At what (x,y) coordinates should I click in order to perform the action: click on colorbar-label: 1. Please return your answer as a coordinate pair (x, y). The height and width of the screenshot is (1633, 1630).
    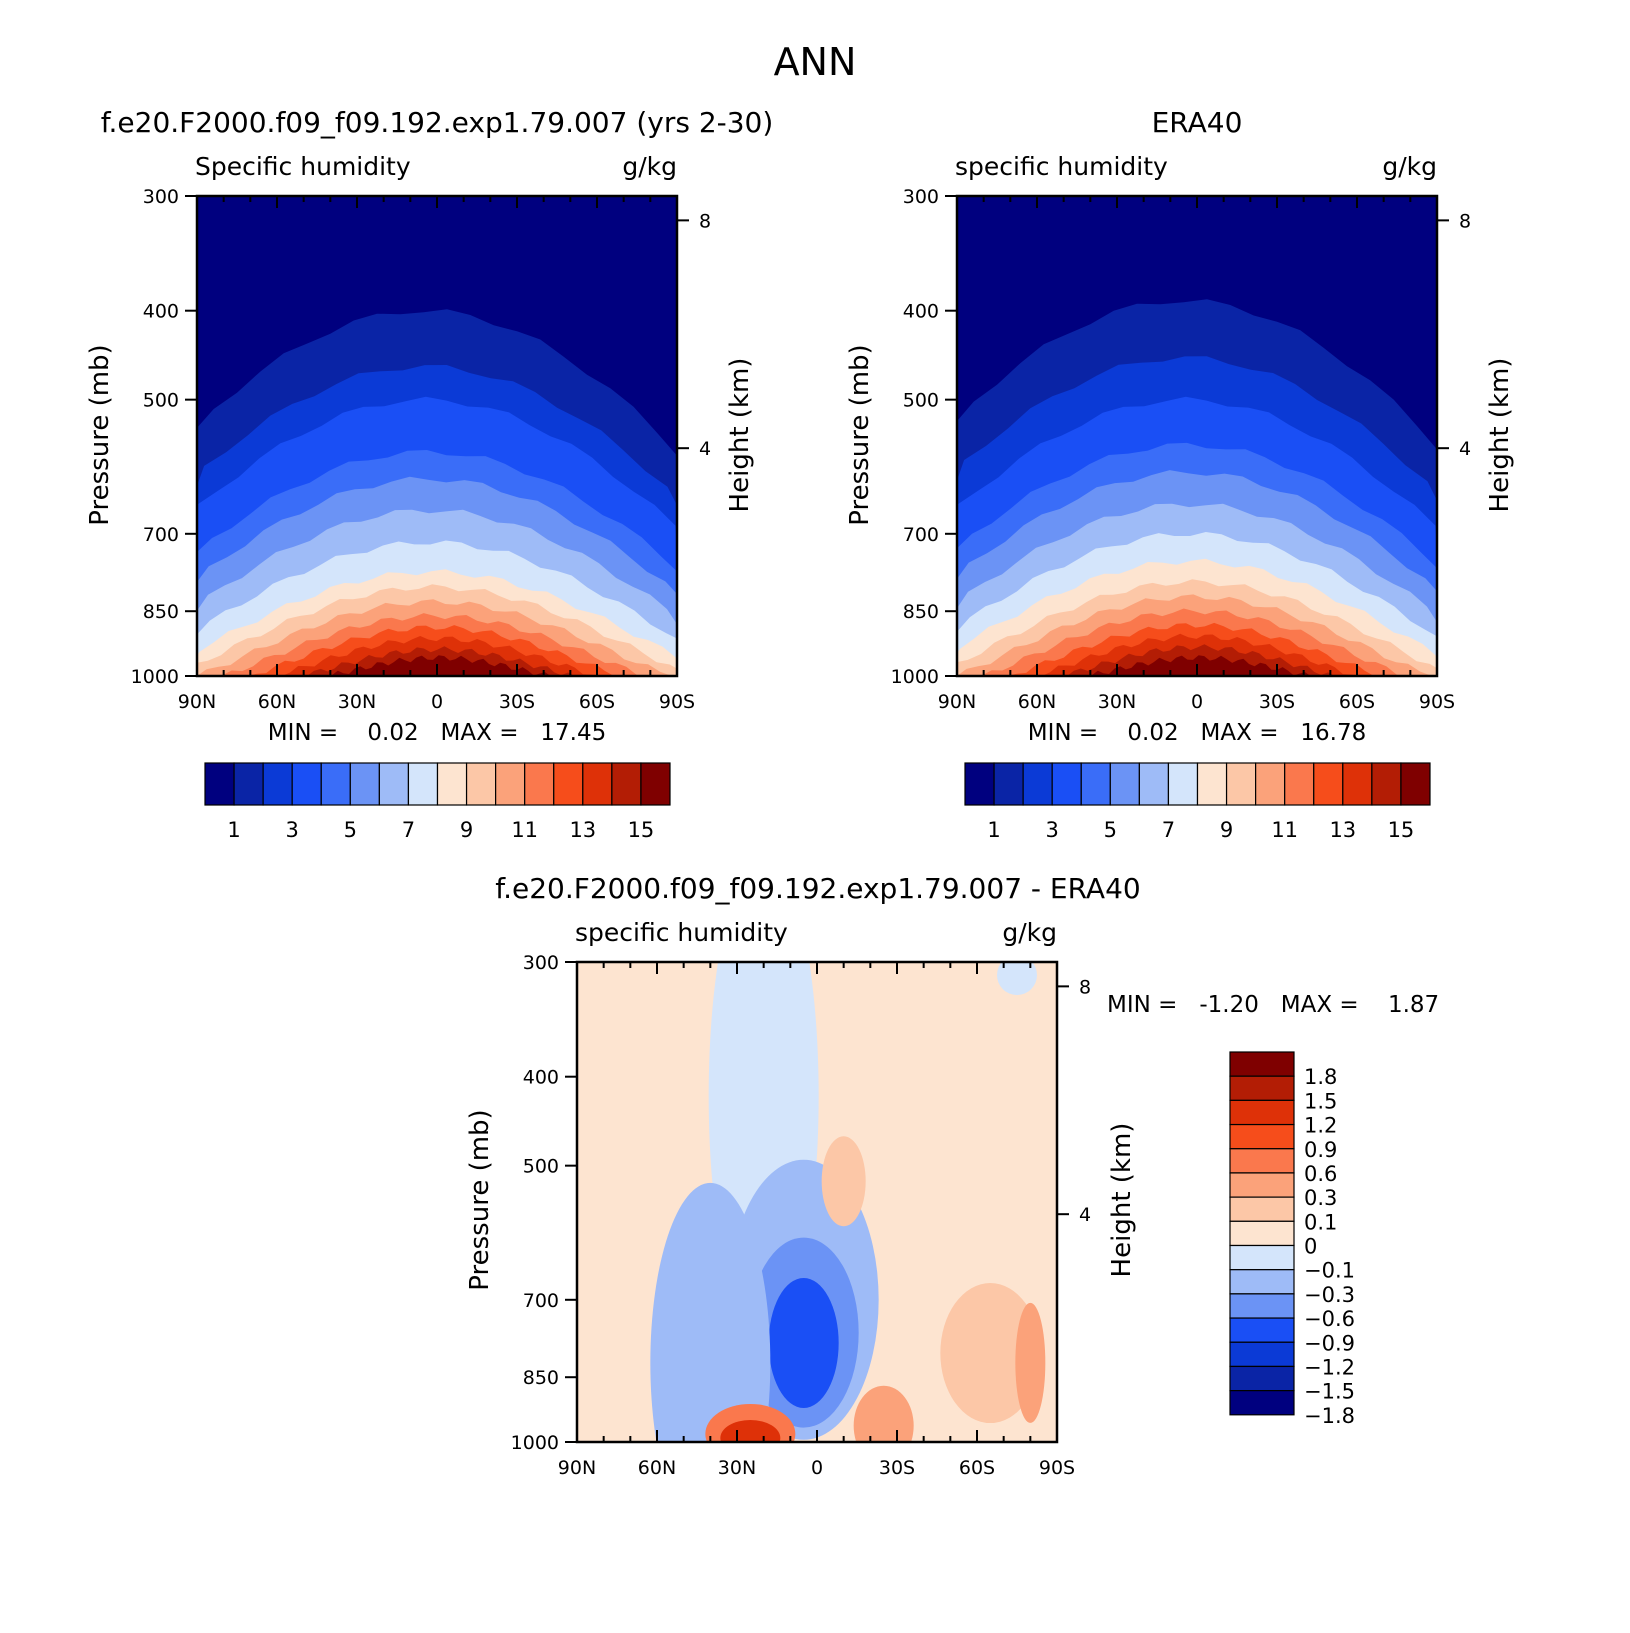
    Looking at the image, I should click on (993, 830).